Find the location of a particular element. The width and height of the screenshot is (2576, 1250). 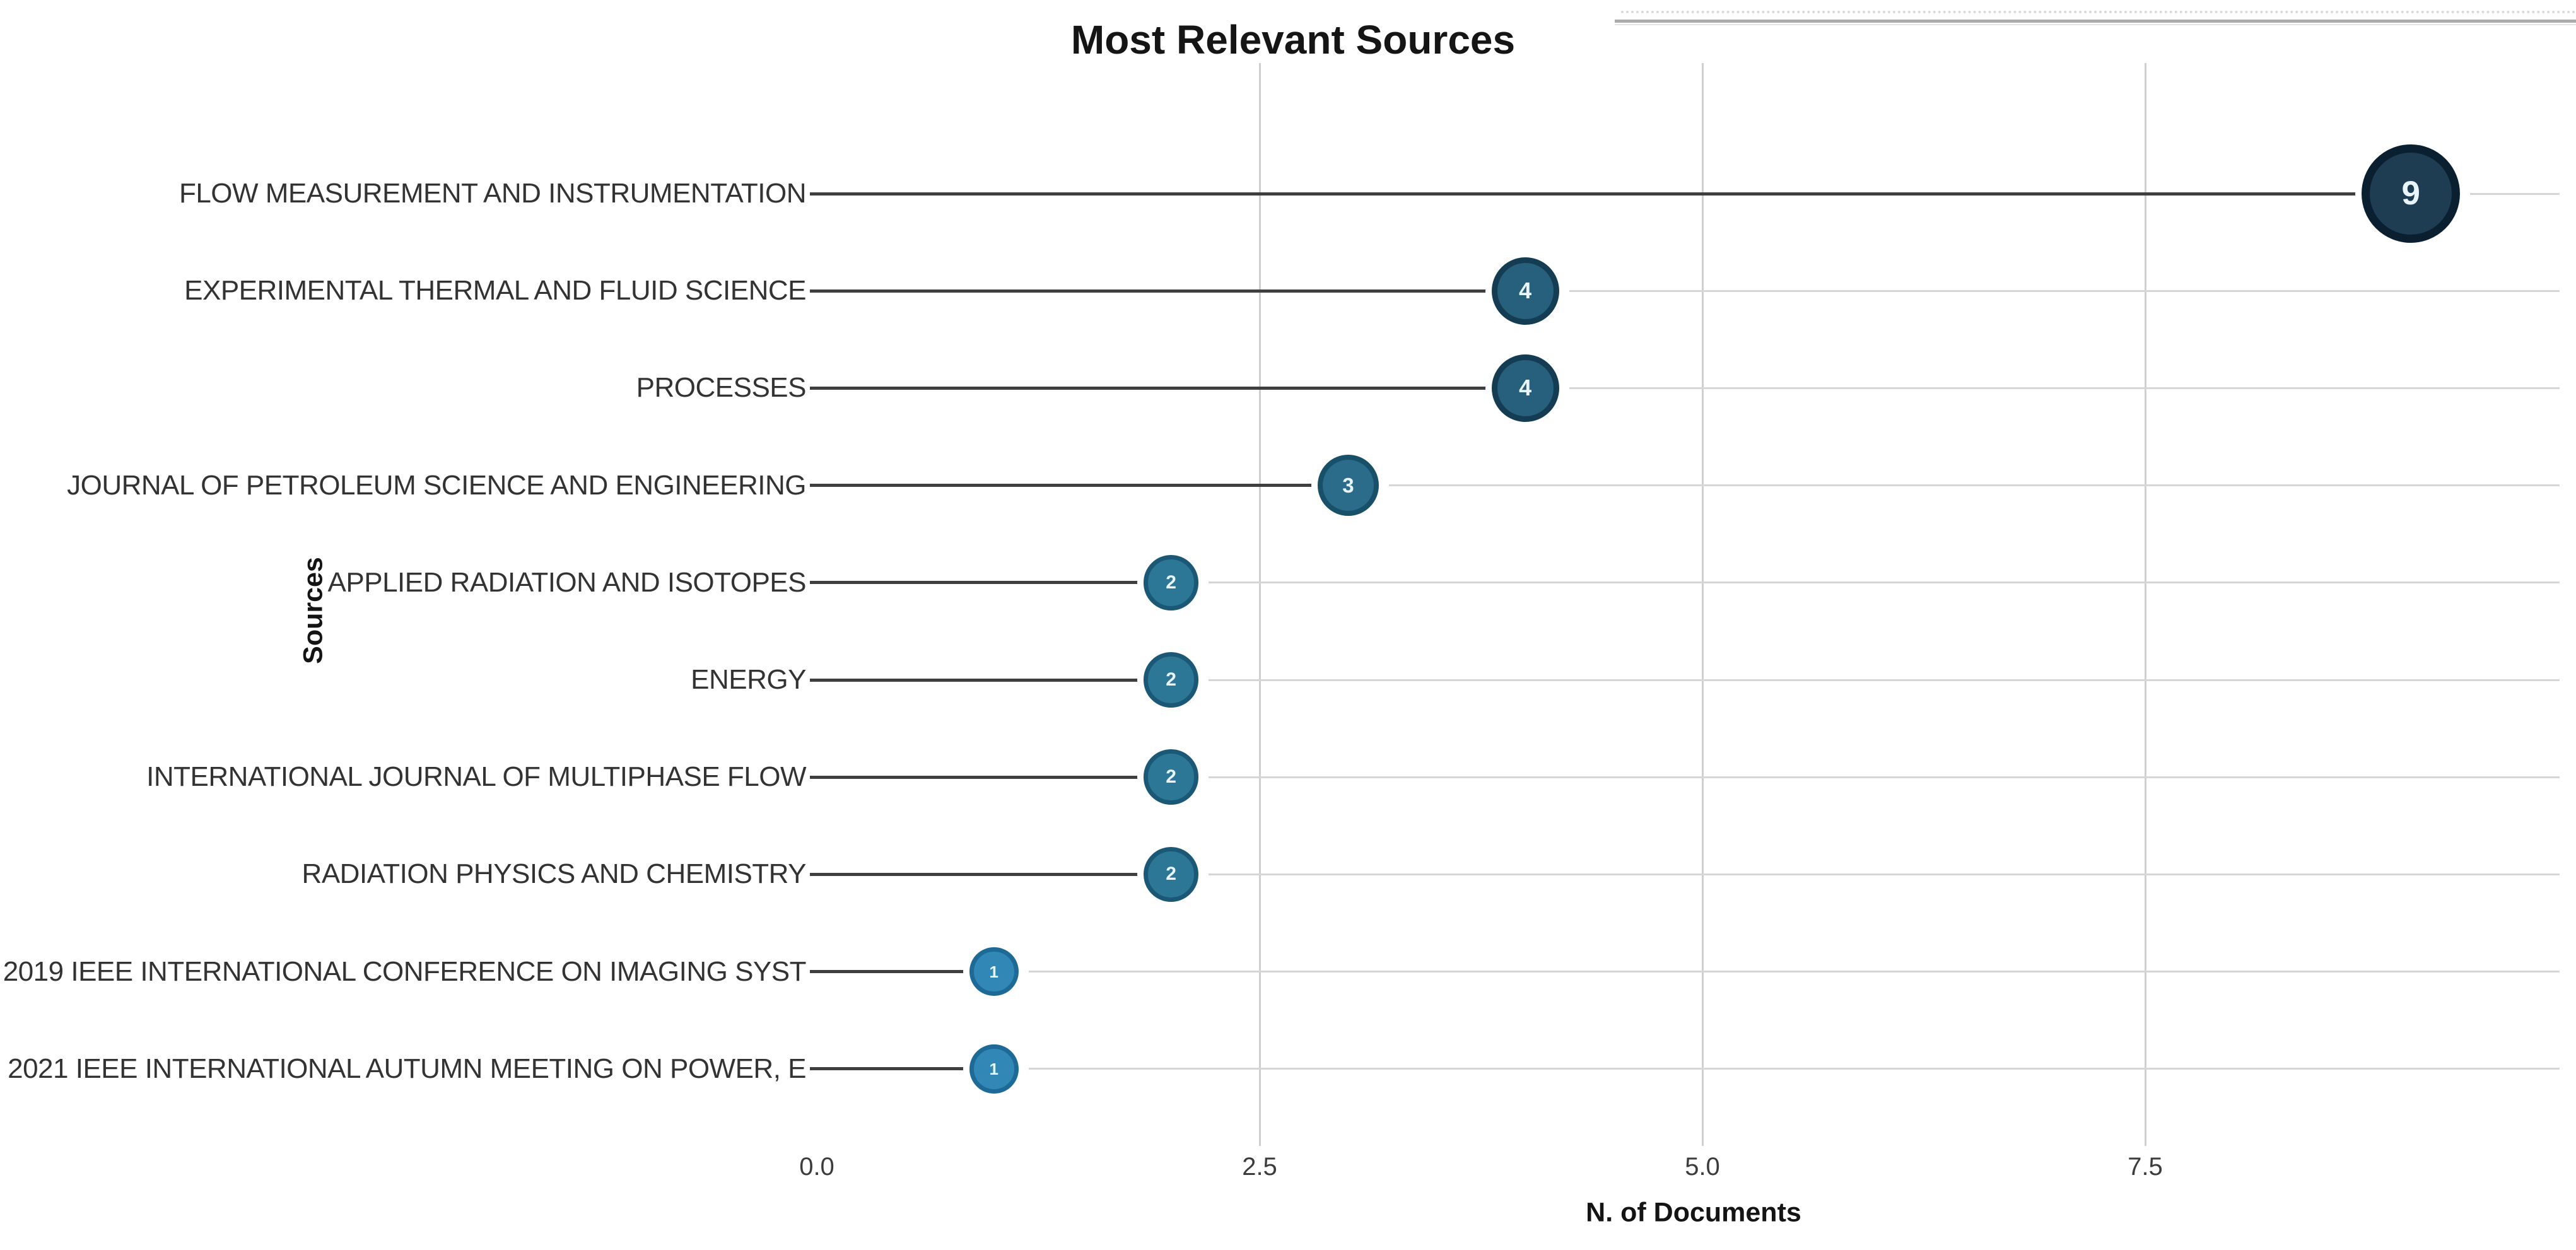

source-label: ENERGY is located at coordinates (748, 679).